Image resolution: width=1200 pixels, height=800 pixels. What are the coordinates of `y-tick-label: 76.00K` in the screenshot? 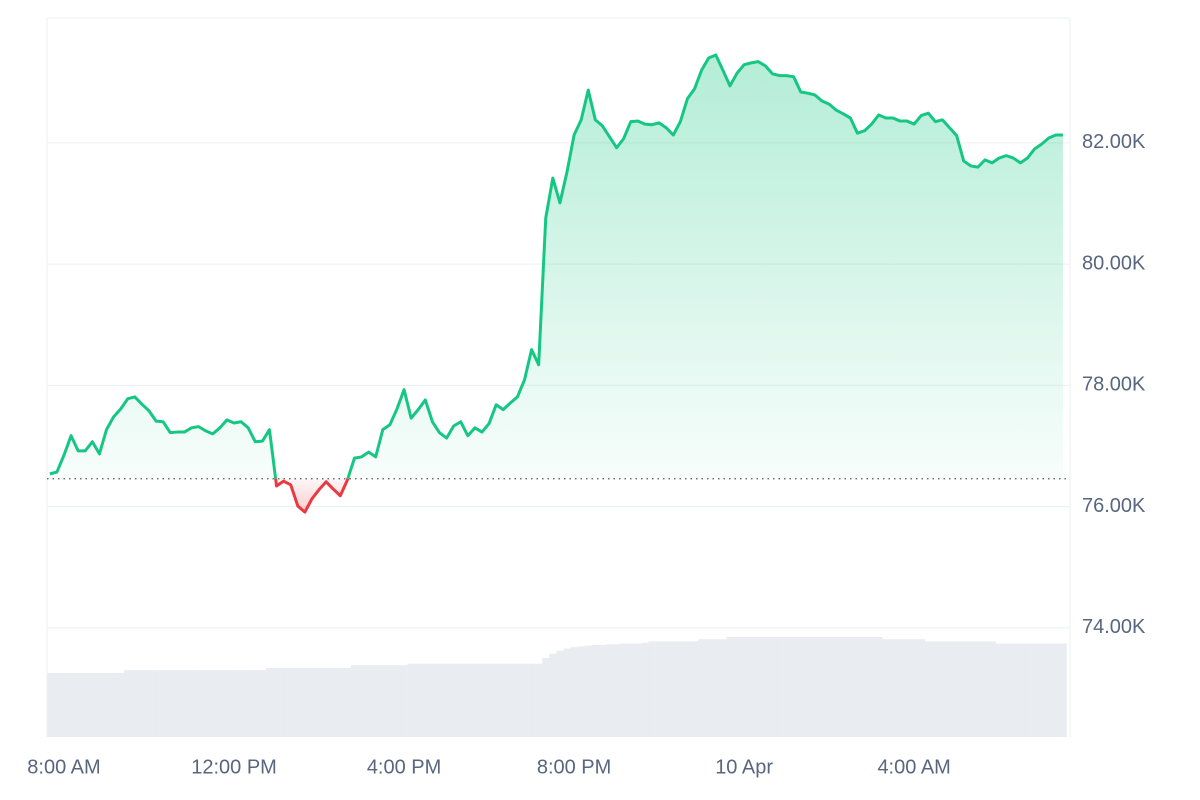 It's located at (1114, 506).